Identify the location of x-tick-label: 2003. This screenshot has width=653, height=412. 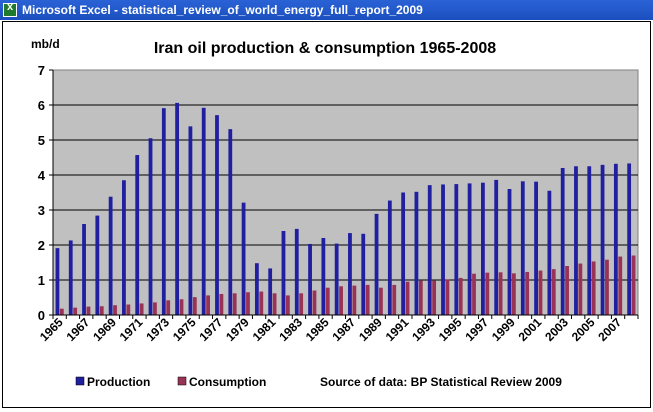
(556, 329).